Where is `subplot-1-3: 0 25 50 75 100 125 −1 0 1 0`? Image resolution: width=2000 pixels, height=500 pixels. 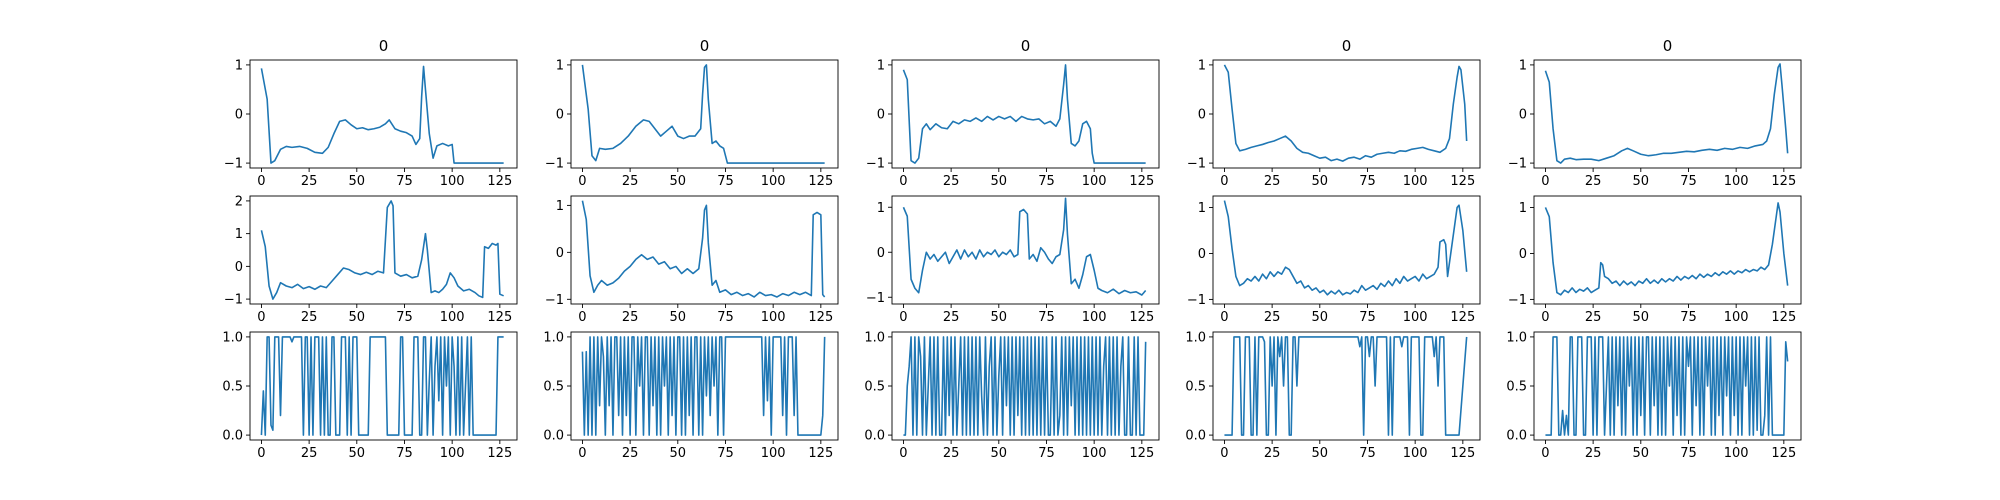
subplot-1-3: 0 25 50 75 100 125 −1 0 1 0 is located at coordinates (1013, 113).